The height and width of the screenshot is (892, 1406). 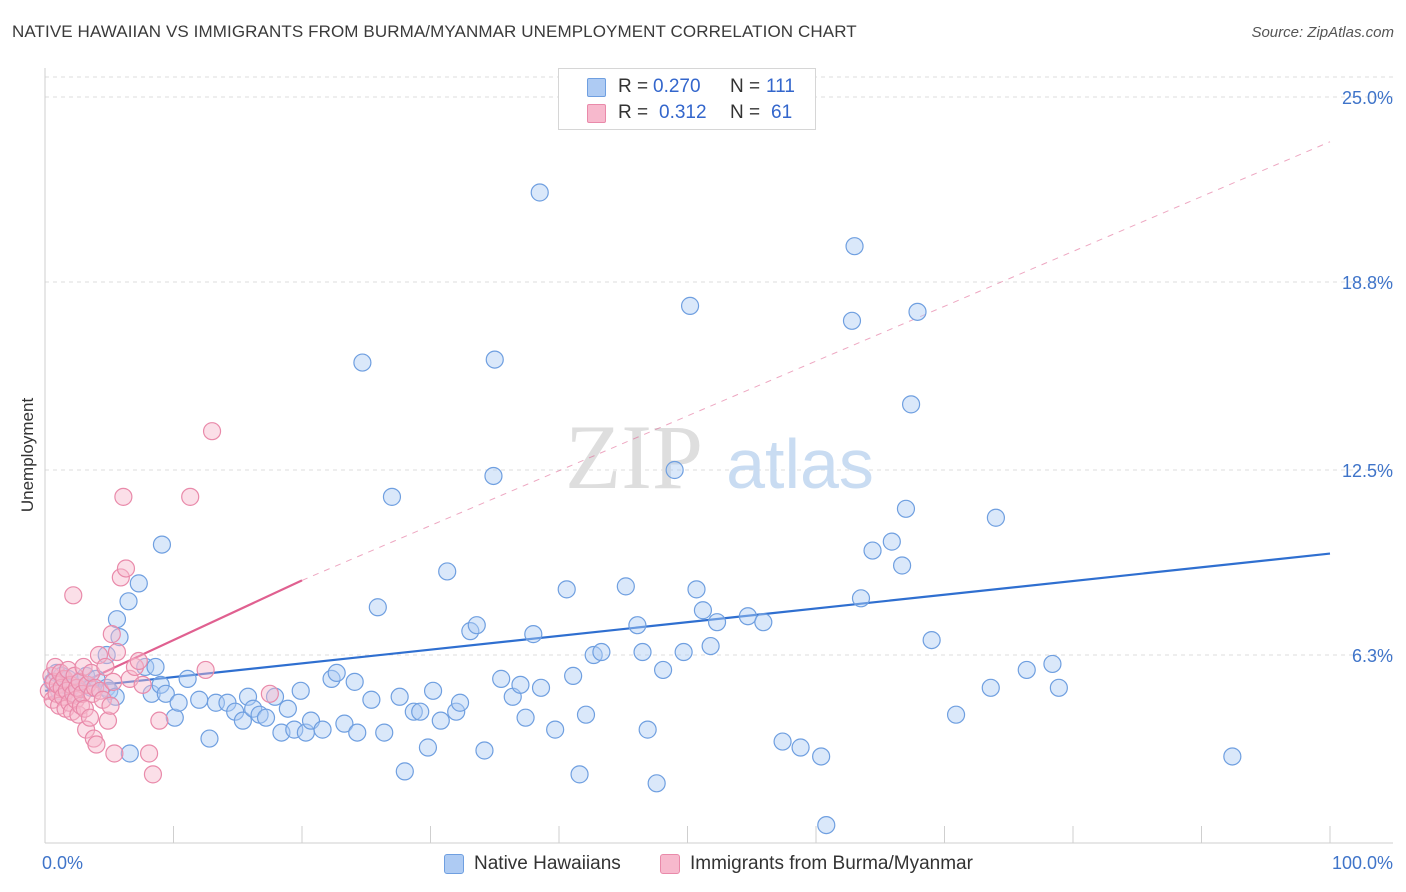 What do you see at coordinates (683, 112) in the screenshot?
I see `legend-r-value: 0.312` at bounding box center [683, 112].